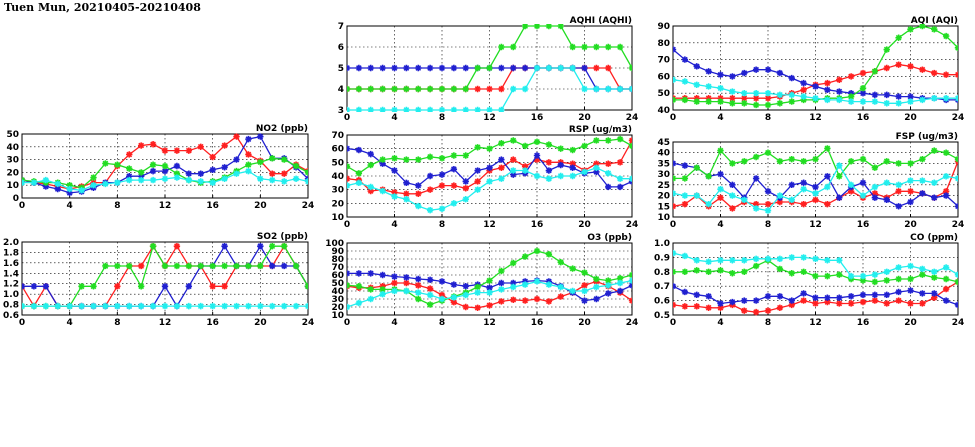  What do you see at coordinates (662, 302) in the screenshot?
I see `y-tick-label: 0.6` at bounding box center [662, 302].